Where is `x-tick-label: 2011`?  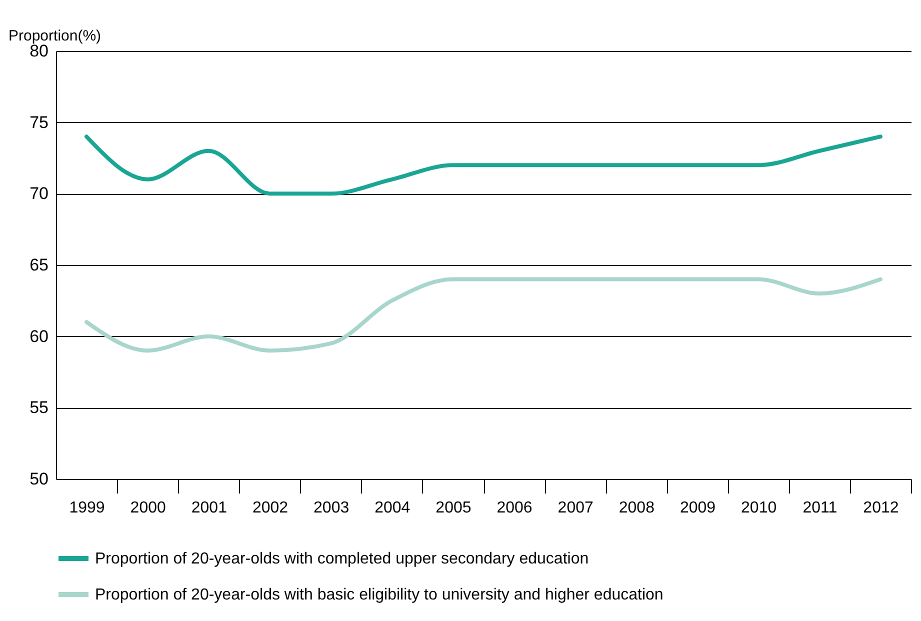 x-tick-label: 2011 is located at coordinates (820, 508).